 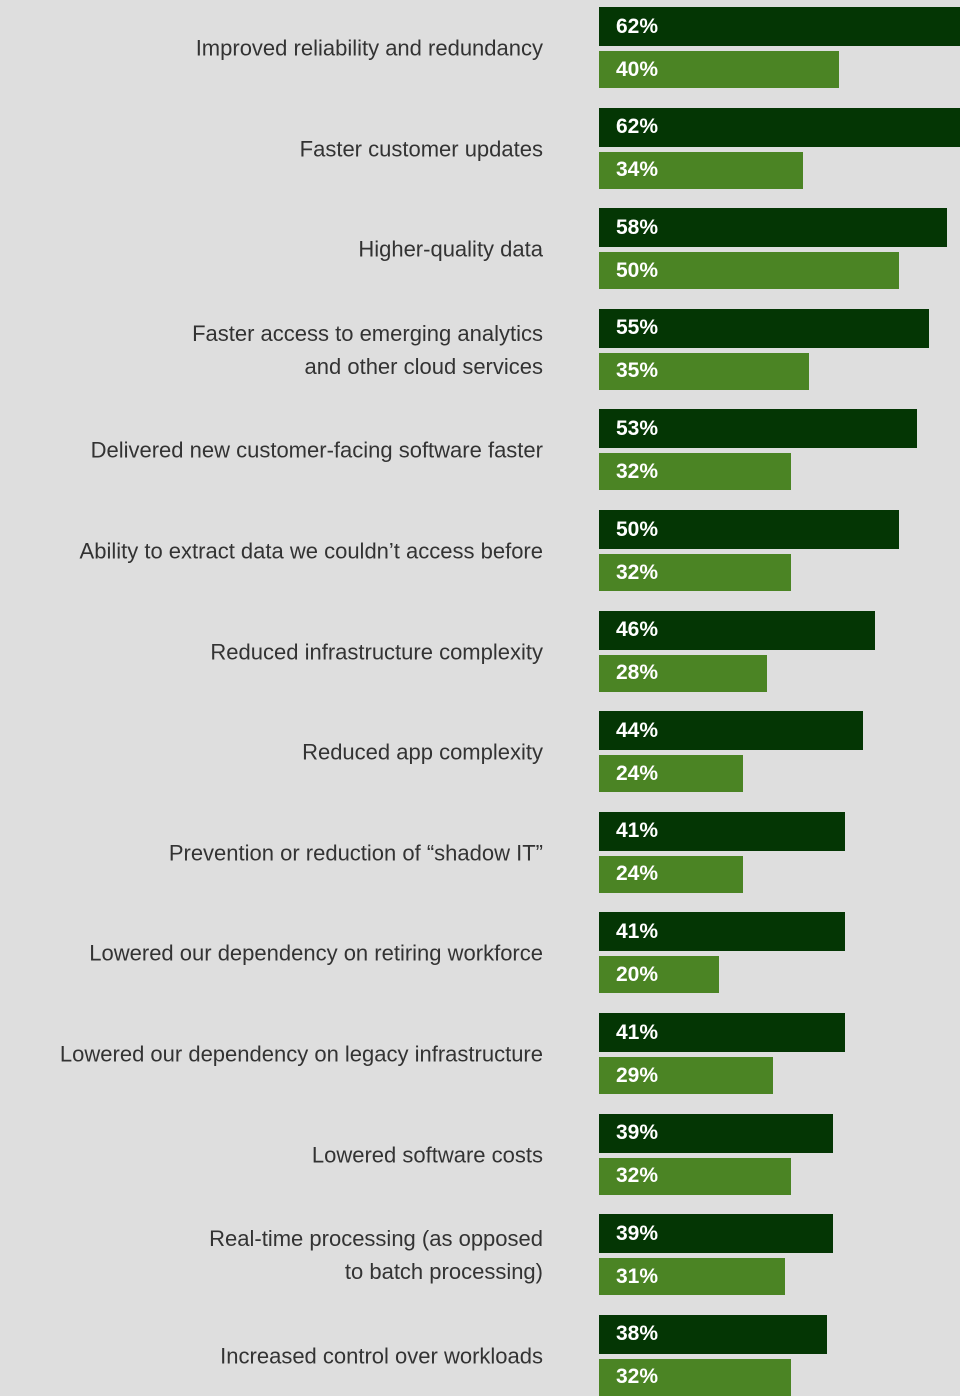 What do you see at coordinates (637, 170) in the screenshot?
I see `value-label: 34%` at bounding box center [637, 170].